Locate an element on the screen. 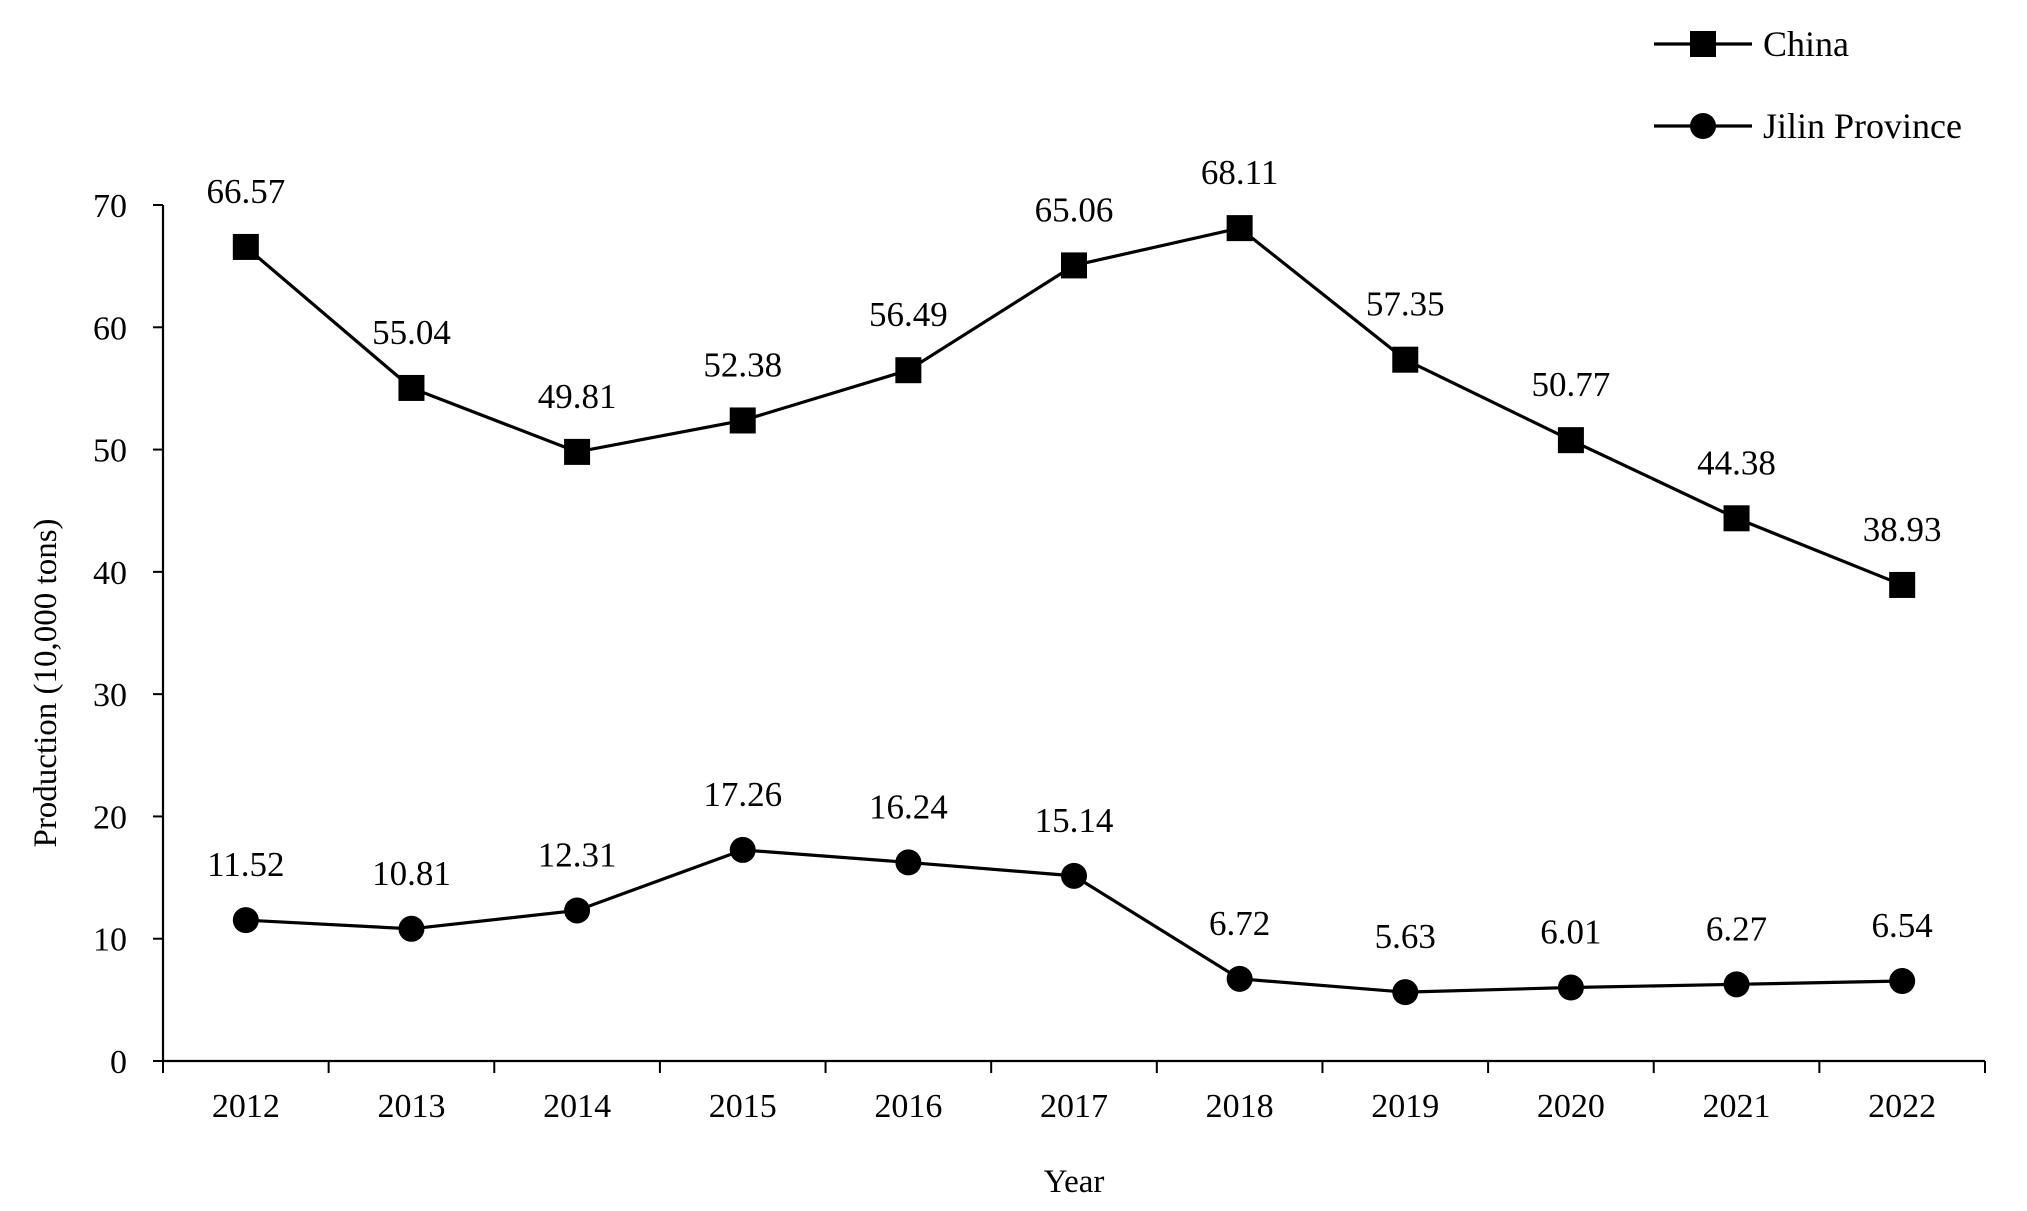 The height and width of the screenshot is (1211, 2027). x-tick-label: 2016 is located at coordinates (908, 1106).